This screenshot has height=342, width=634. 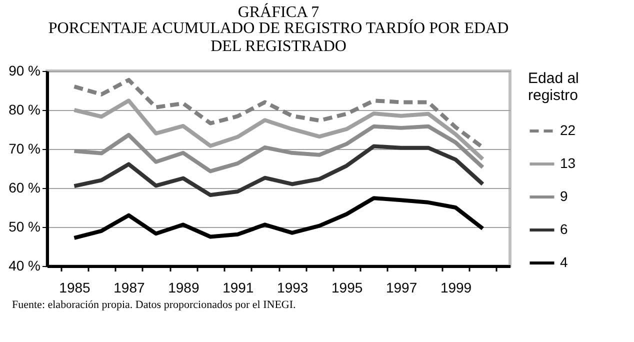 I want to click on legend-label: 6, so click(x=564, y=229).